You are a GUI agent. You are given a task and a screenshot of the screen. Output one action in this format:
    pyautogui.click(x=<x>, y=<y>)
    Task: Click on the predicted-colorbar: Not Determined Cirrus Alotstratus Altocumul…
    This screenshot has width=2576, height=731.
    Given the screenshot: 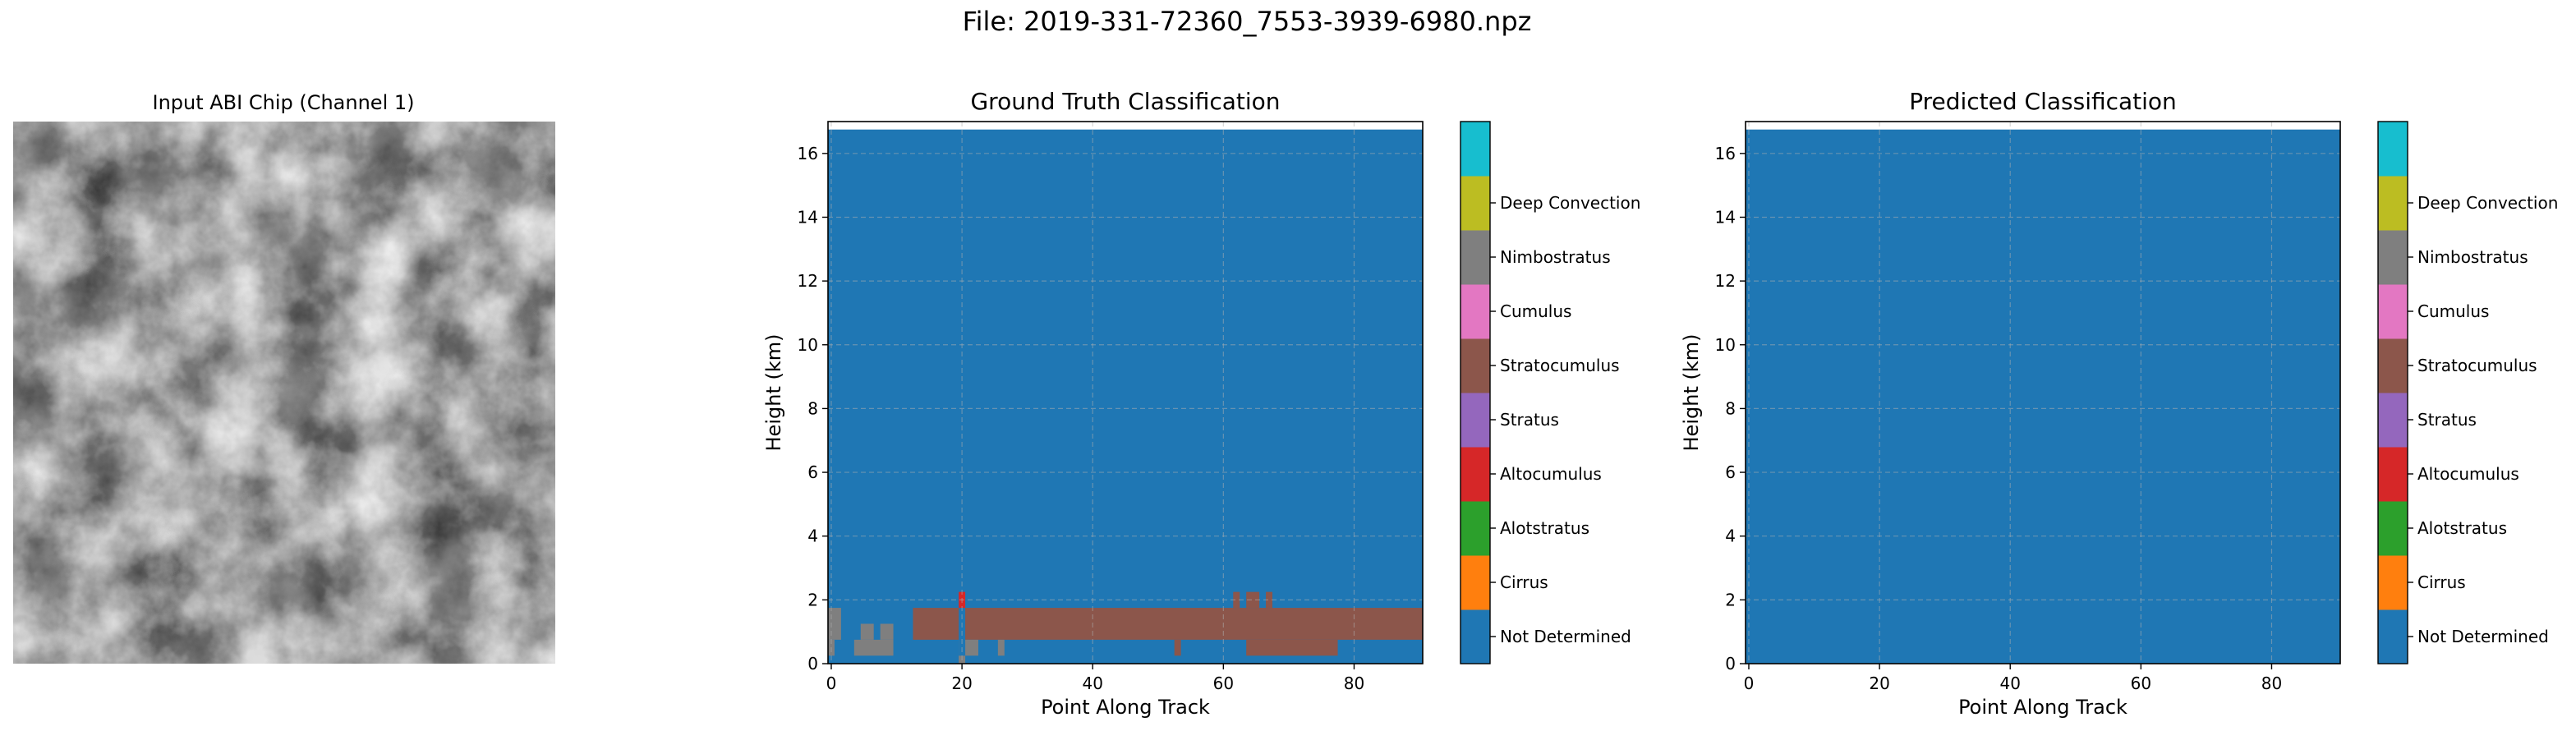 What is the action you would take?
    pyautogui.click(x=2467, y=392)
    